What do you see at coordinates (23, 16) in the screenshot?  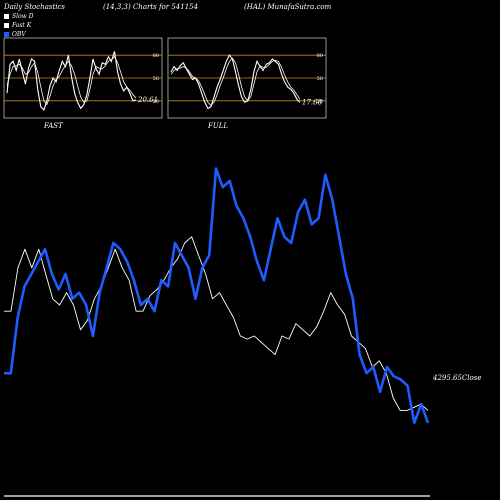 I see `legend-label: Slow D` at bounding box center [23, 16].